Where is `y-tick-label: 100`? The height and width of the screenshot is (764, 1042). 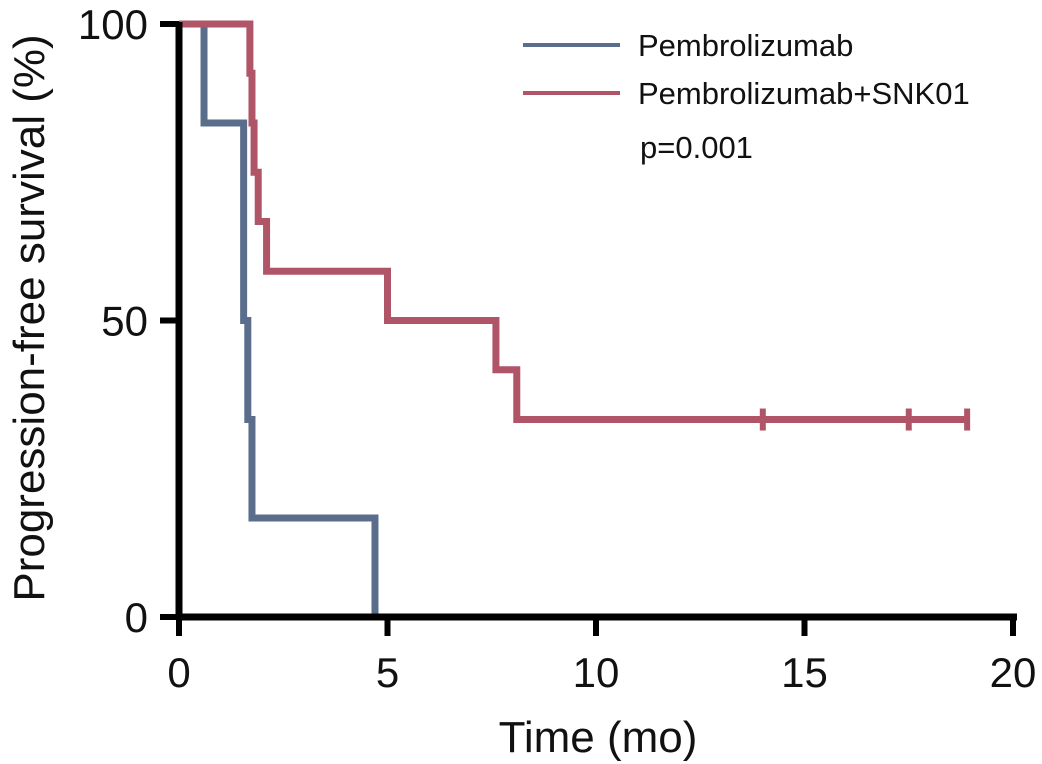
y-tick-label: 100 is located at coordinates (113, 24).